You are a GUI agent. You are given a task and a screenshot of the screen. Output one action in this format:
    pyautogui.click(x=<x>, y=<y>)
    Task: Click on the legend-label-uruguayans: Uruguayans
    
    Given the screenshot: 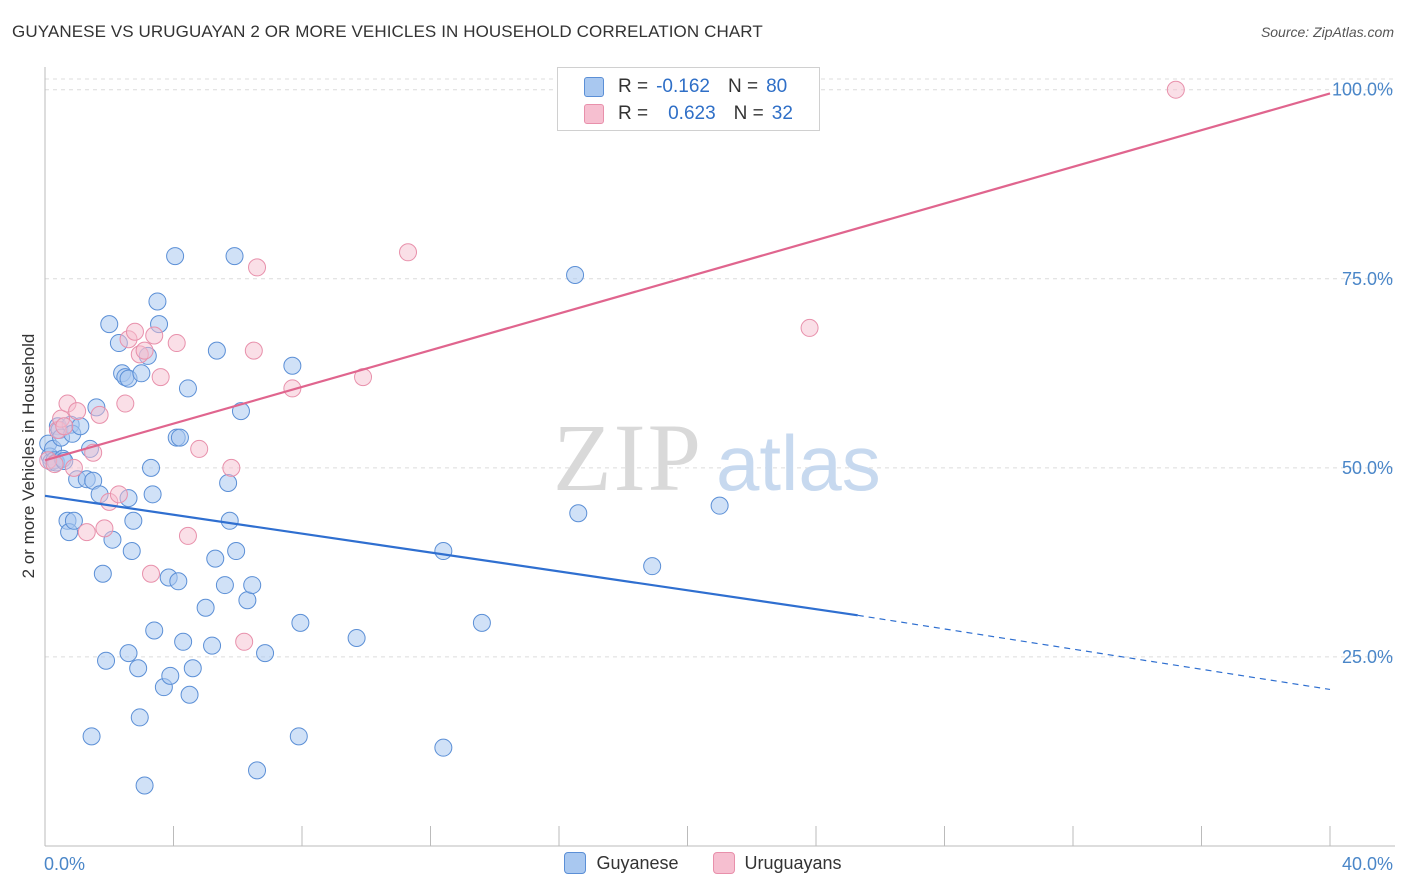 What is the action you would take?
    pyautogui.click(x=793, y=862)
    